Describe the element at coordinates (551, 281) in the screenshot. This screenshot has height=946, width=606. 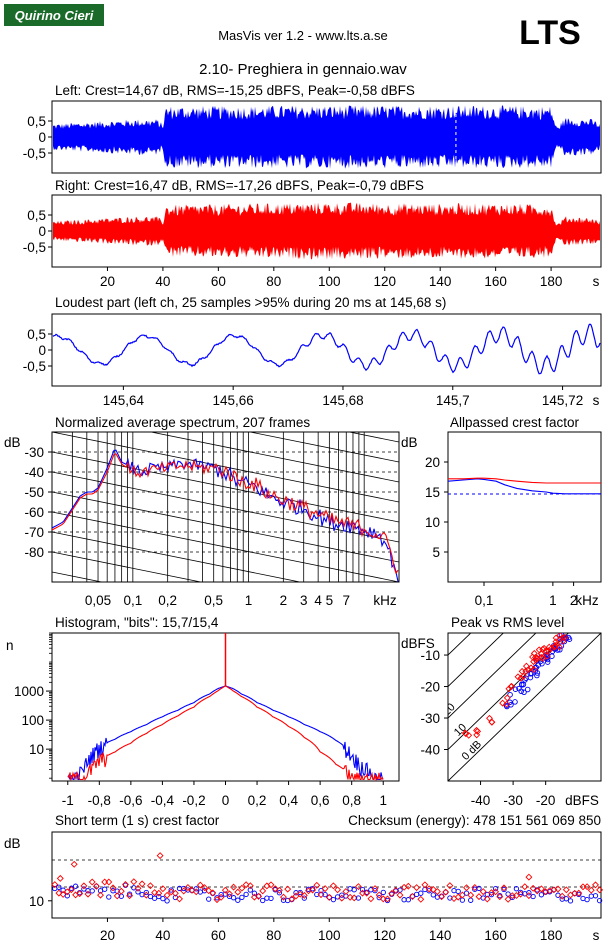
I see `right-xtick-label: 180` at that location.